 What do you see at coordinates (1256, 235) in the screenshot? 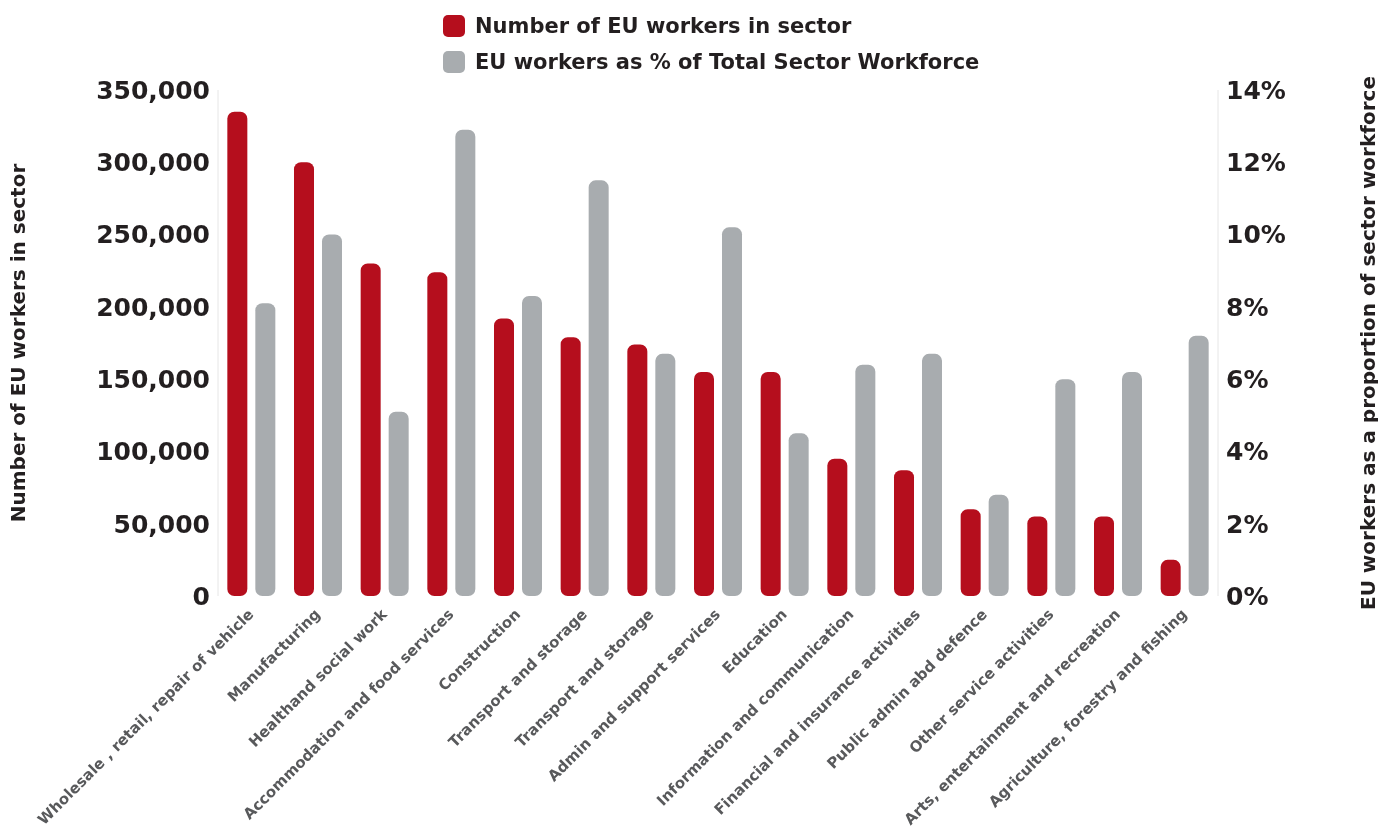
I see `y2-tick-label: 10%` at bounding box center [1256, 235].